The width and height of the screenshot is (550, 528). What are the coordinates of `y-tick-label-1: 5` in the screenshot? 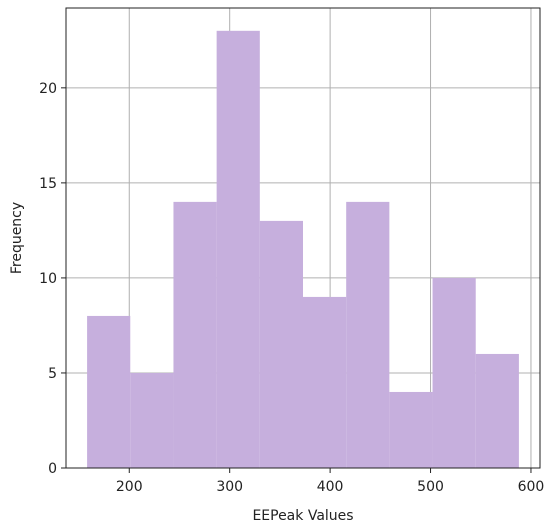 It's located at (52, 374).